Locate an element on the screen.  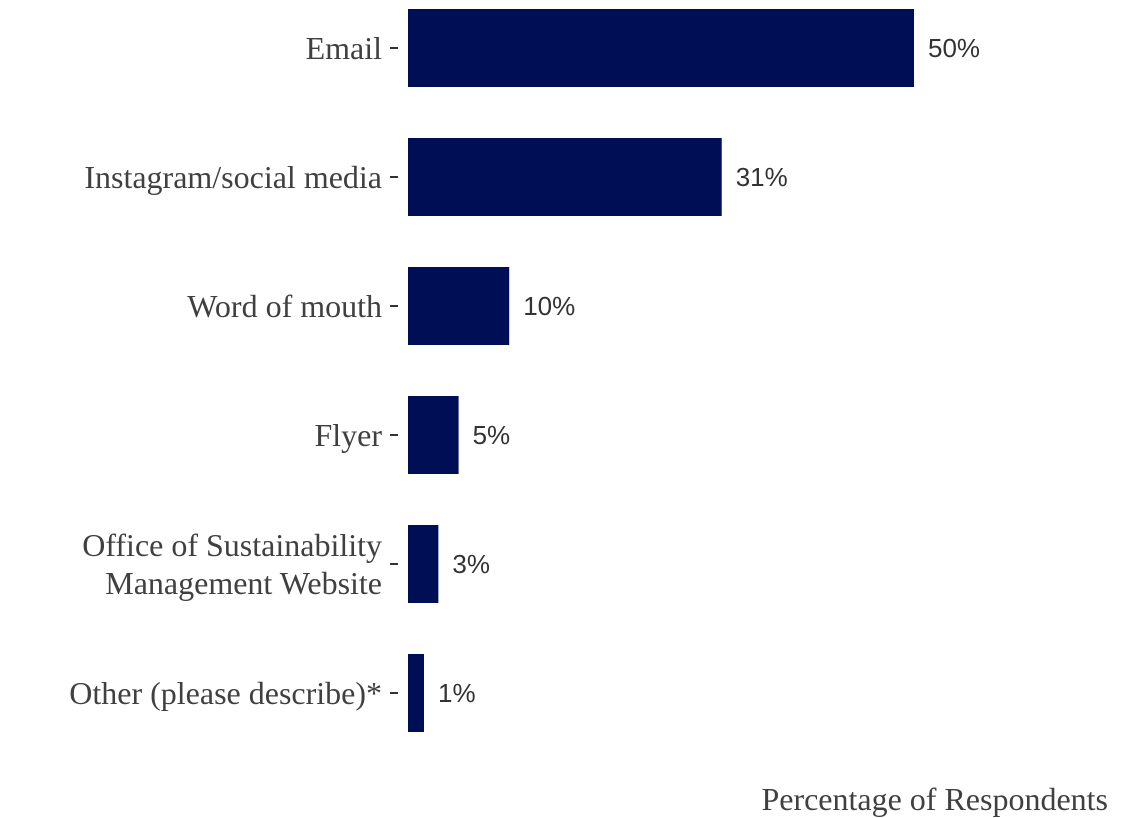
y-tick-label: Word of mouth is located at coordinates (284, 306).